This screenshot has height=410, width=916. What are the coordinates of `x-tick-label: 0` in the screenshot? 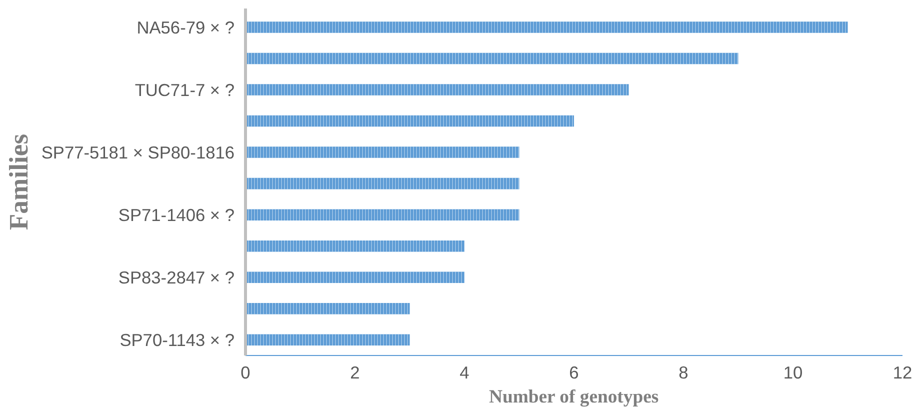 It's located at (245, 372).